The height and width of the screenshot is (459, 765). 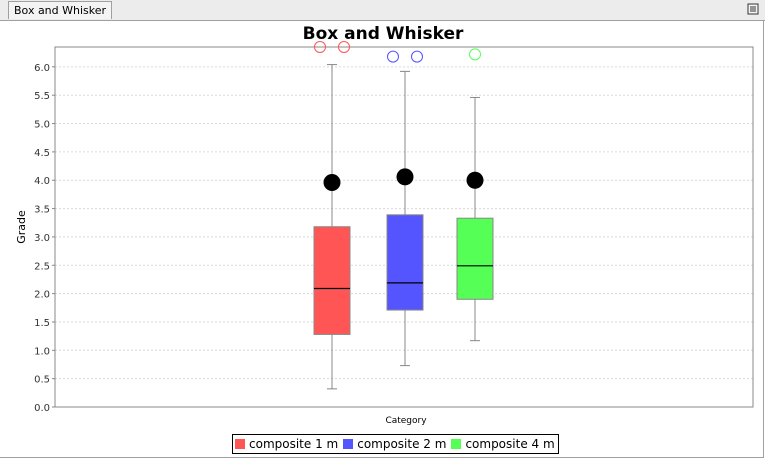 I want to click on y-tick-label: 0.0, so click(x=42, y=408).